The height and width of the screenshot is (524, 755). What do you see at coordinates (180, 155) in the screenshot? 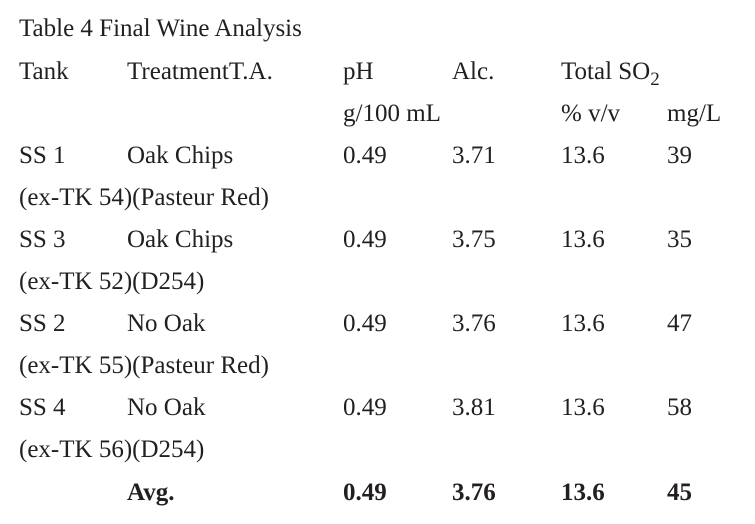
I see `row-1-treatment: Oak Chips` at bounding box center [180, 155].